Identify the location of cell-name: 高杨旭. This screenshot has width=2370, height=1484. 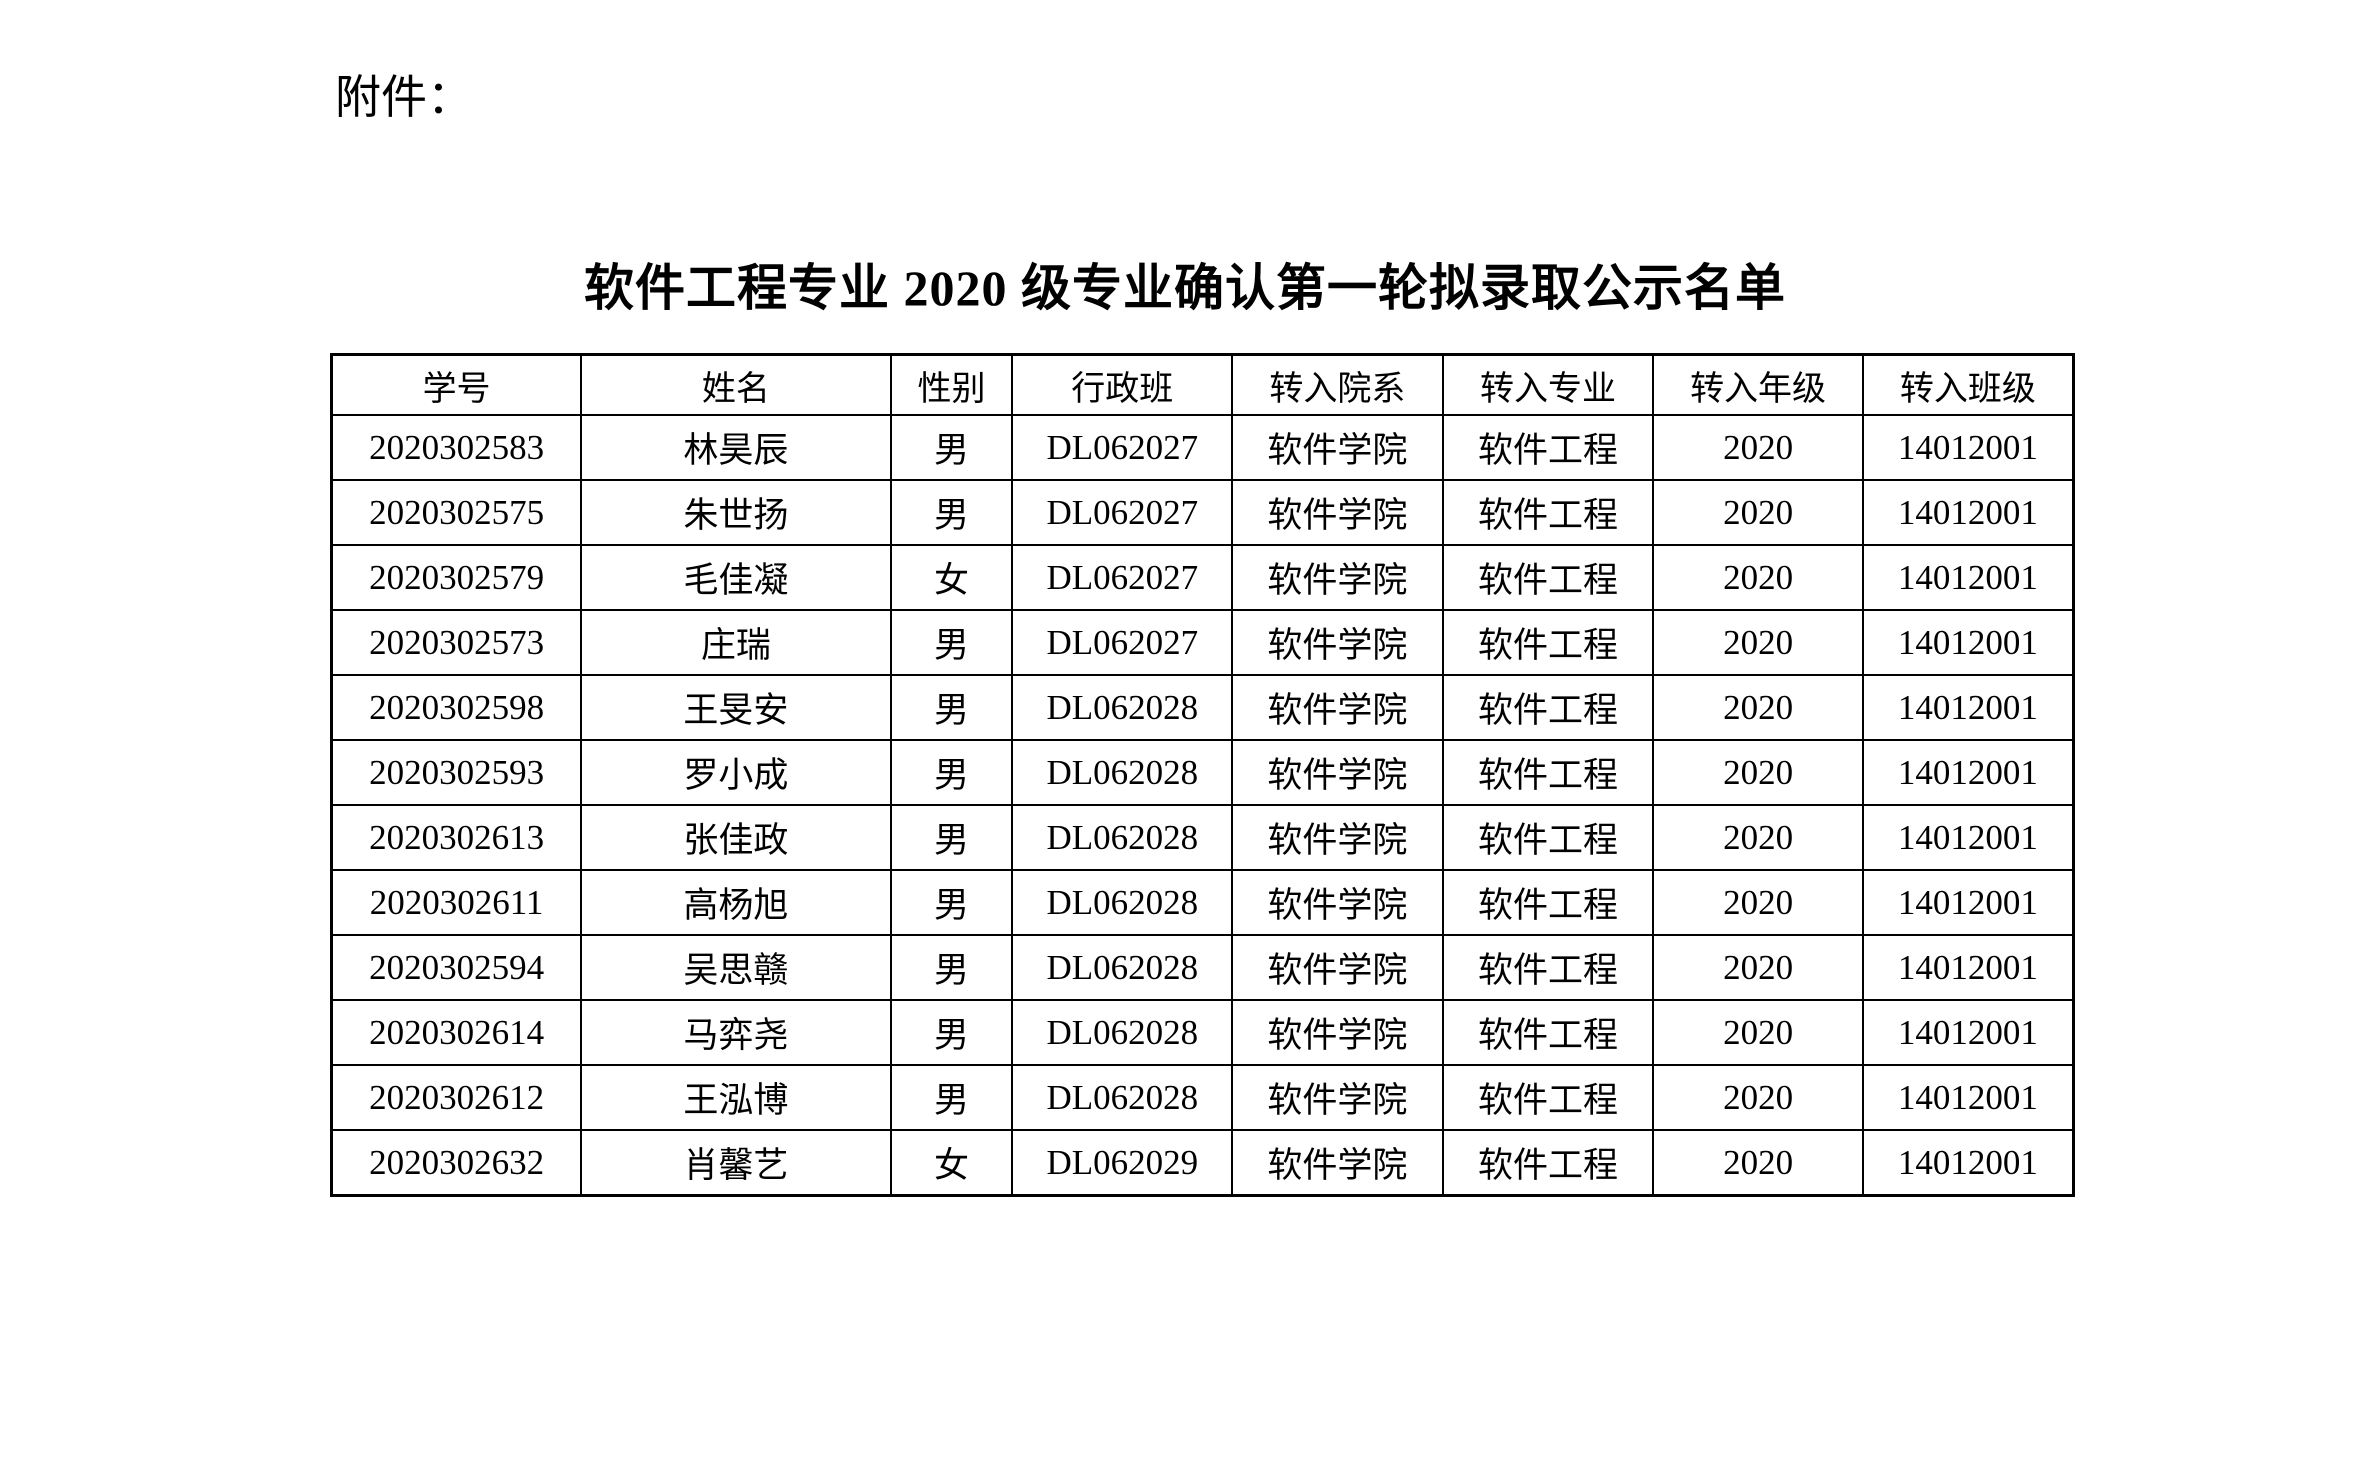
(736, 902).